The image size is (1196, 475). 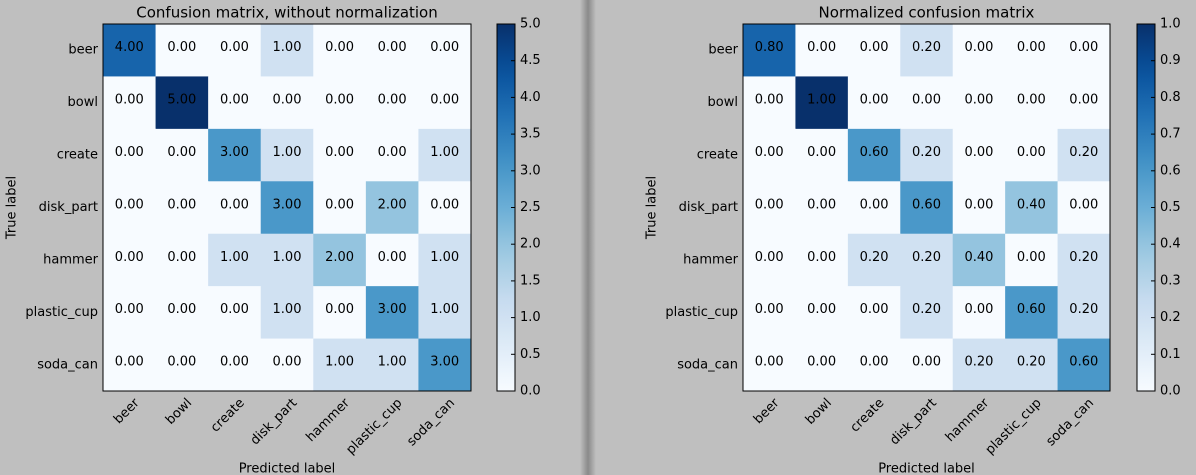 I want to click on panel-divider, so click(x=588, y=237).